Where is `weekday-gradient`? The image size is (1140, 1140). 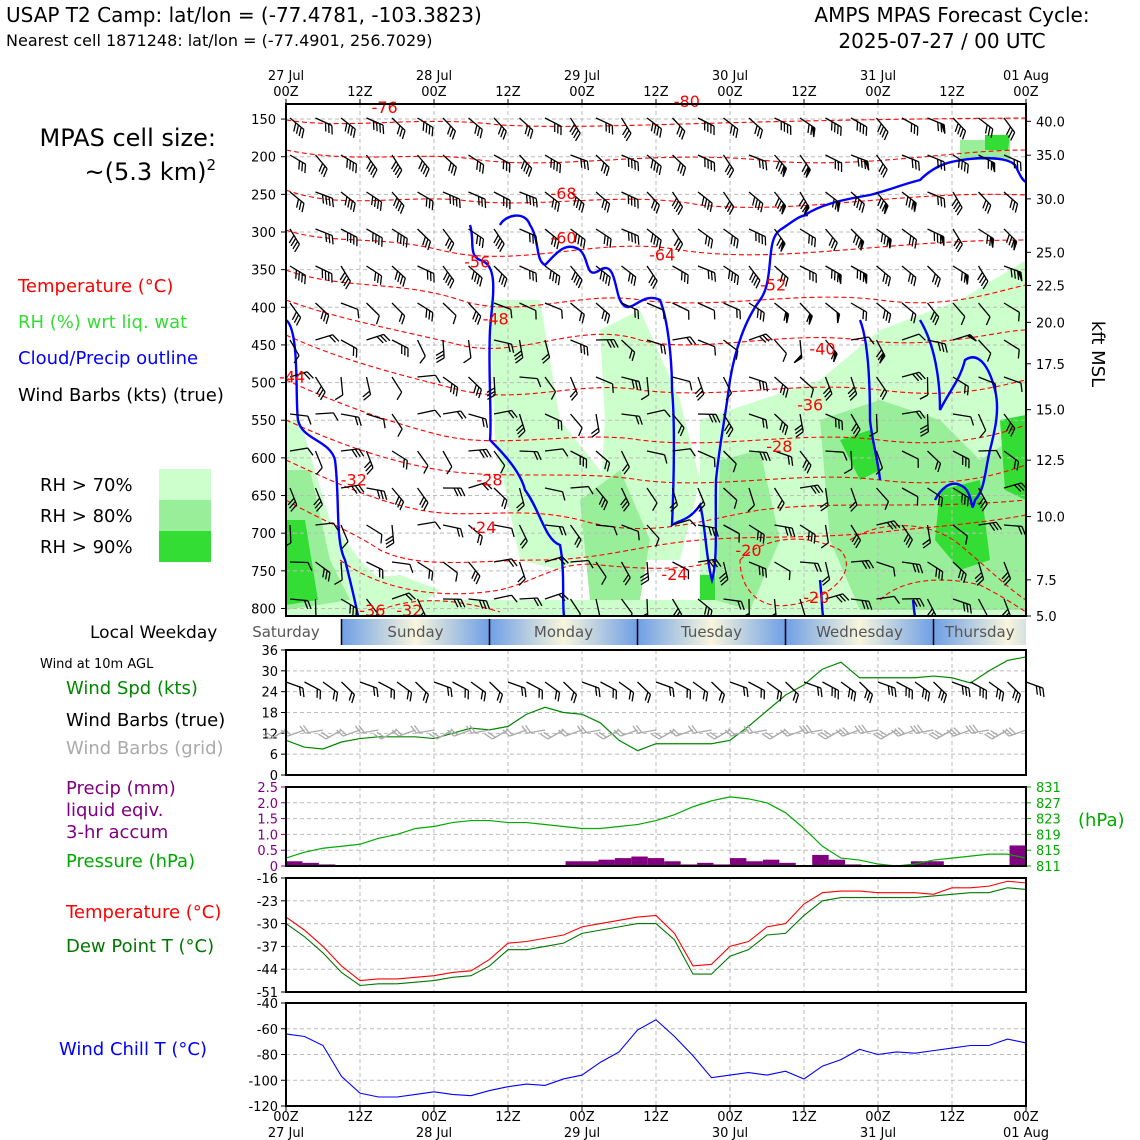
weekday-gradient is located at coordinates (859, 632).